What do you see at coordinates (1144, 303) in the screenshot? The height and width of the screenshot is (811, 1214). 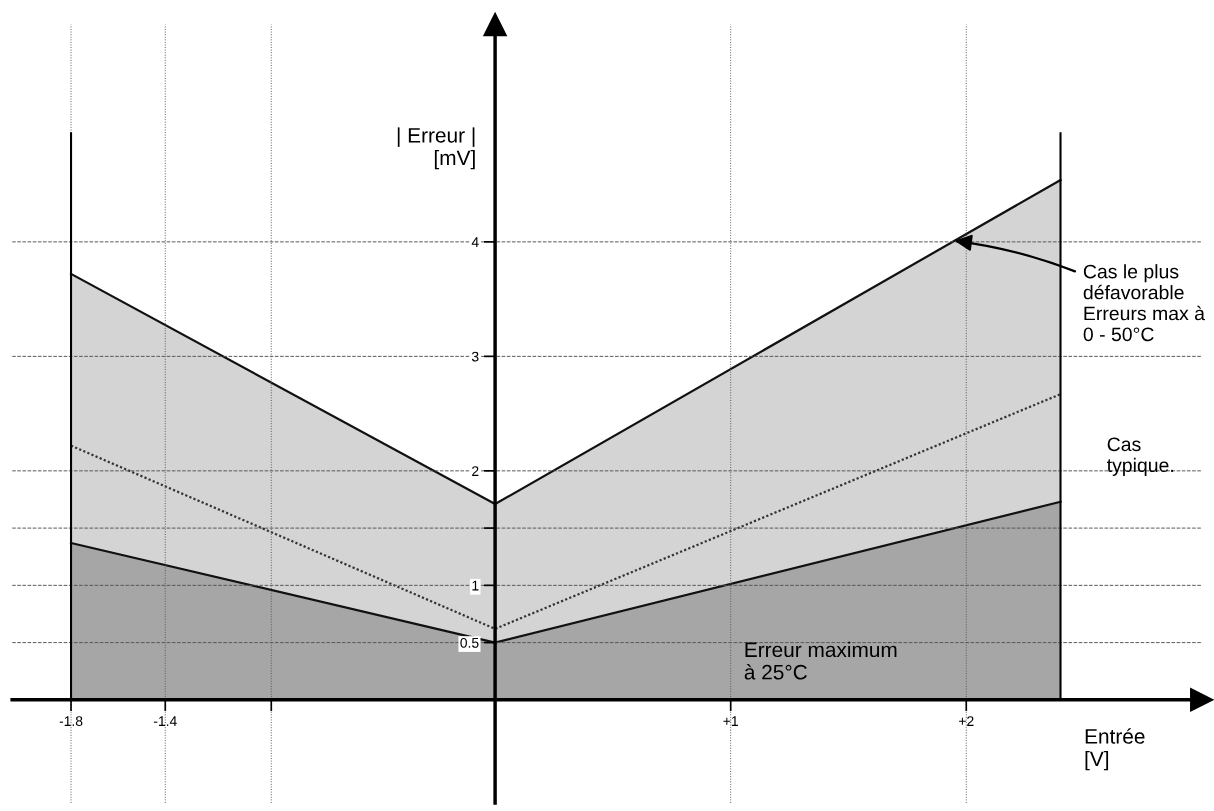 I see `annotation: Cas le plus défavorable Erreurs max à 0 - 50°C` at bounding box center [1144, 303].